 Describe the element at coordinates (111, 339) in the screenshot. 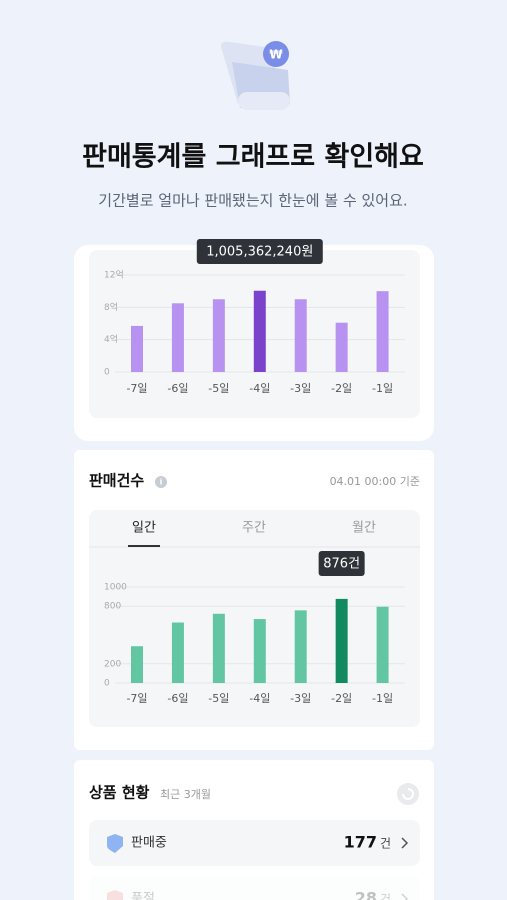

I see `y-tick-label: 4억` at that location.